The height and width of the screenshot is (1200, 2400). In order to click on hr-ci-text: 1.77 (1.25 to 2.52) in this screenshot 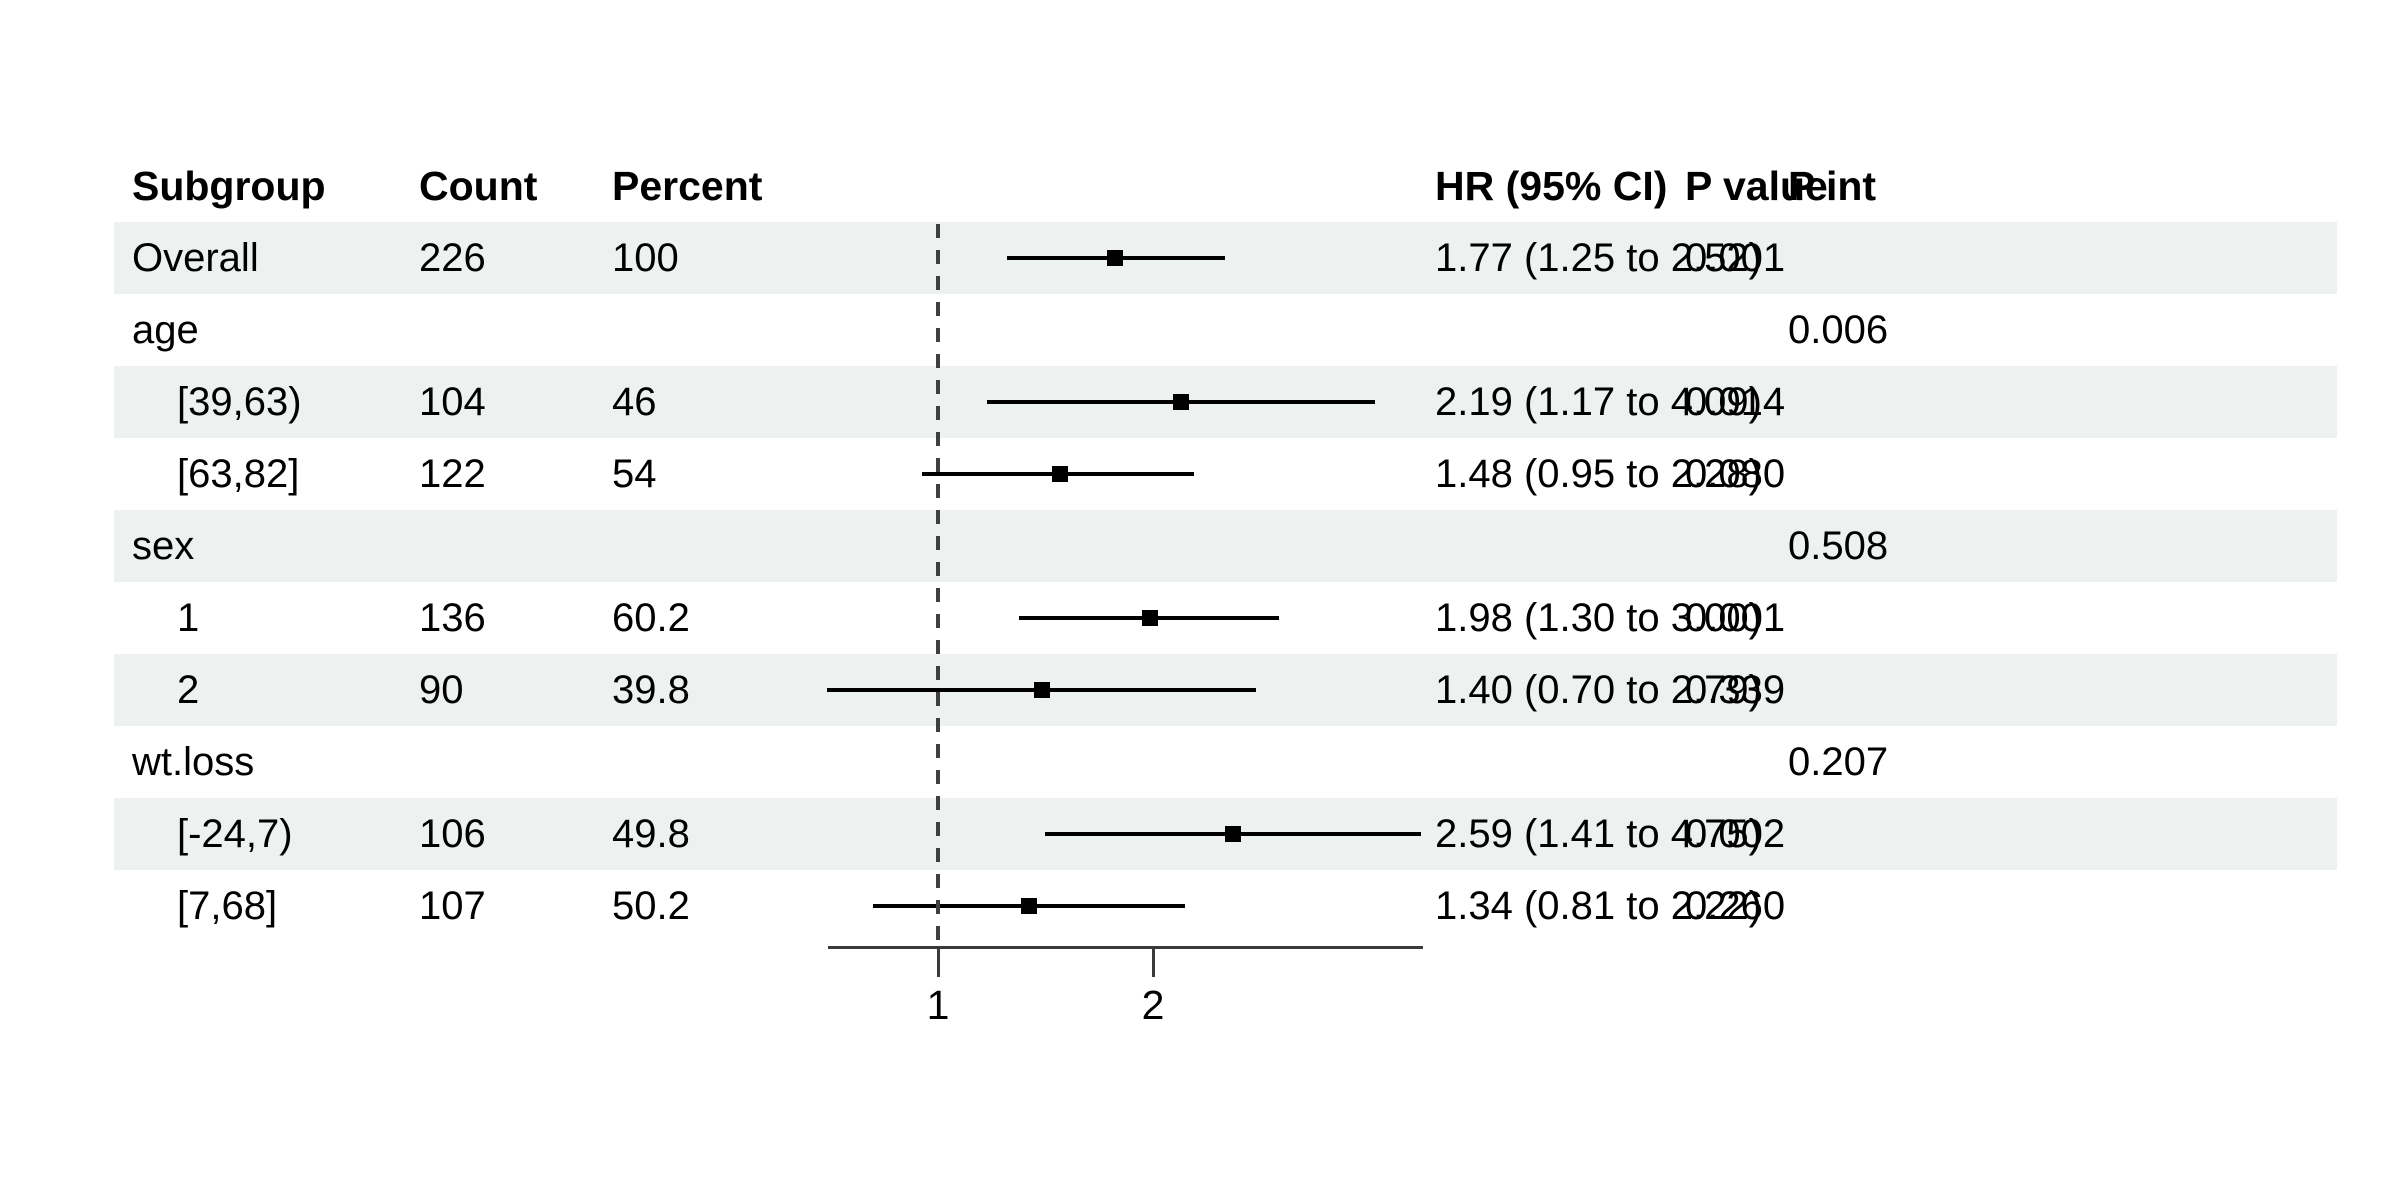, I will do `click(1598, 258)`.